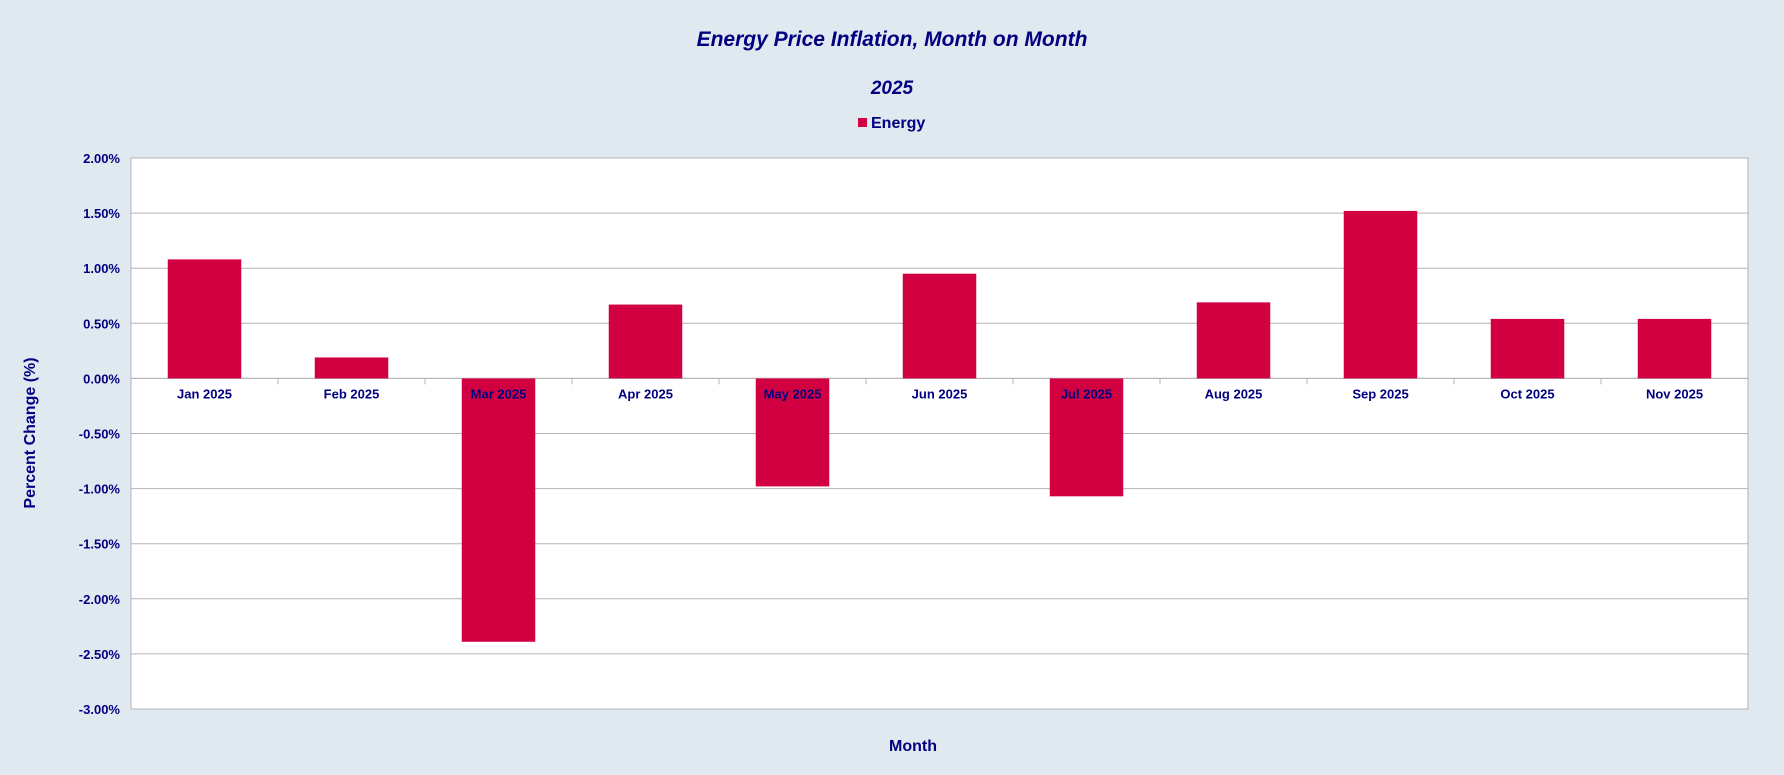  Describe the element at coordinates (1380, 393) in the screenshot. I see `x-tick-label: Sep 2025` at that location.